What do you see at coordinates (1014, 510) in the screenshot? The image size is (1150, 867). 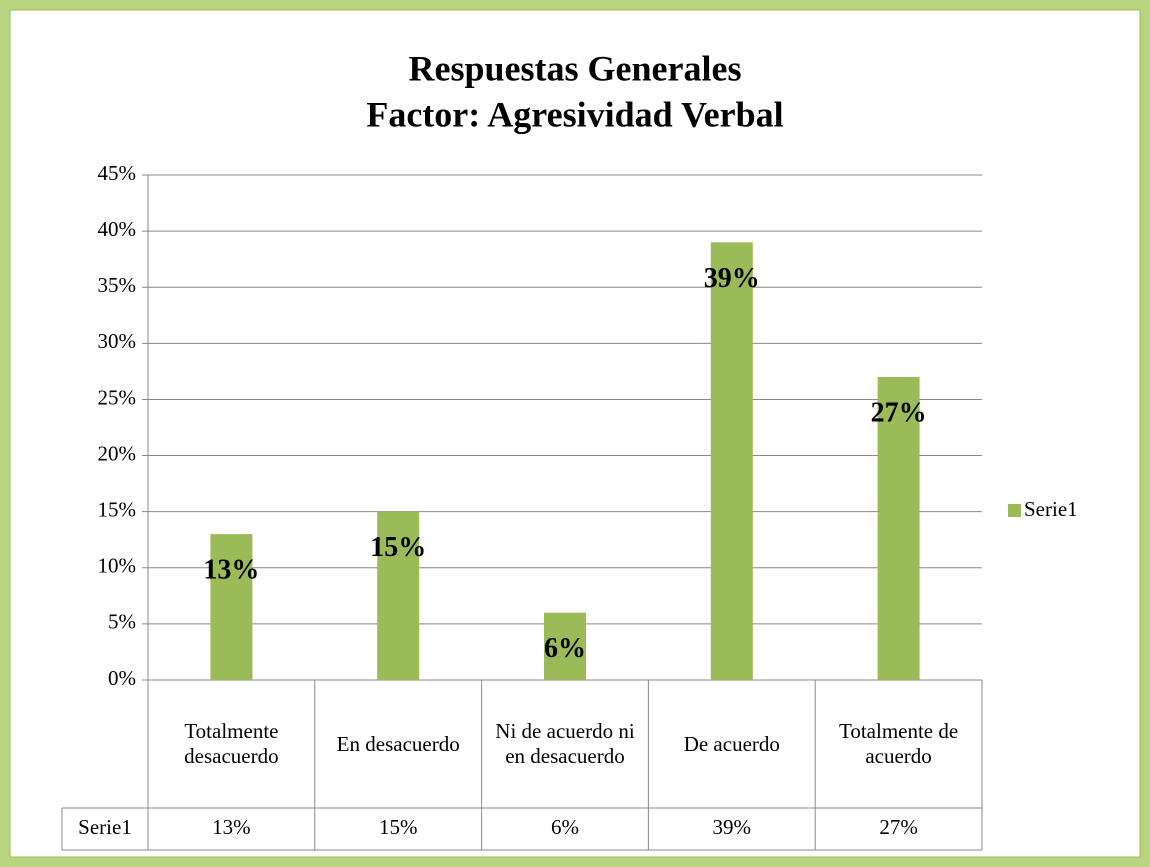 I see `legend-swatch` at bounding box center [1014, 510].